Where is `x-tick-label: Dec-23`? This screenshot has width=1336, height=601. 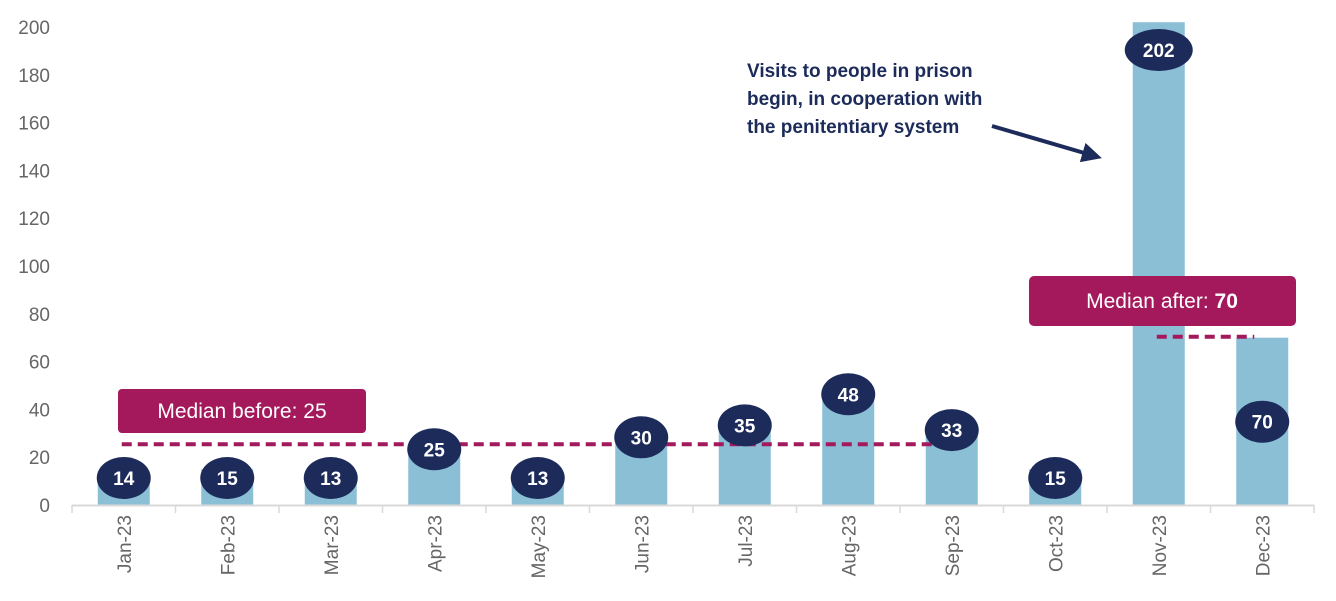
x-tick-label: Dec-23 is located at coordinates (1263, 545).